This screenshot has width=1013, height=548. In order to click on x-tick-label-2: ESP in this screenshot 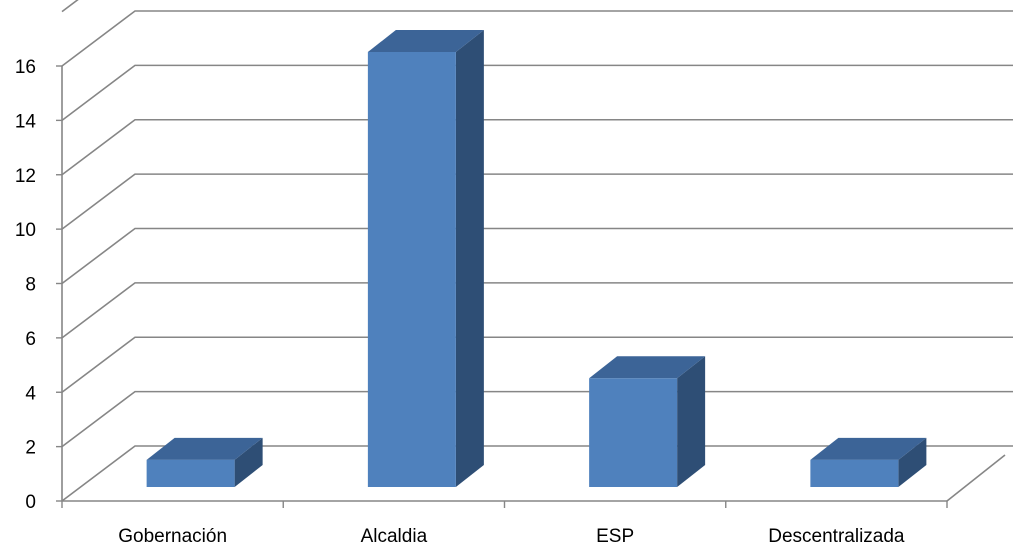, I will do `click(615, 536)`.